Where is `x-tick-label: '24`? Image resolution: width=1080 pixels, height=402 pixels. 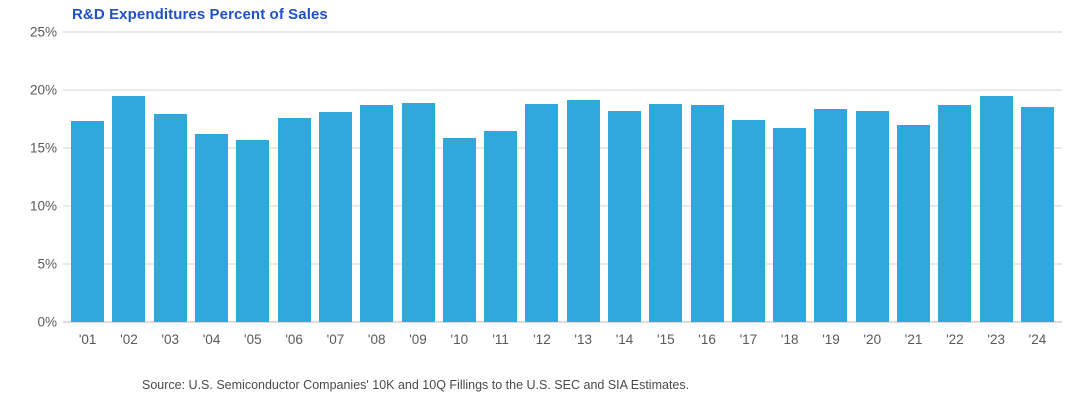 x-tick-label: '24 is located at coordinates (1037, 339).